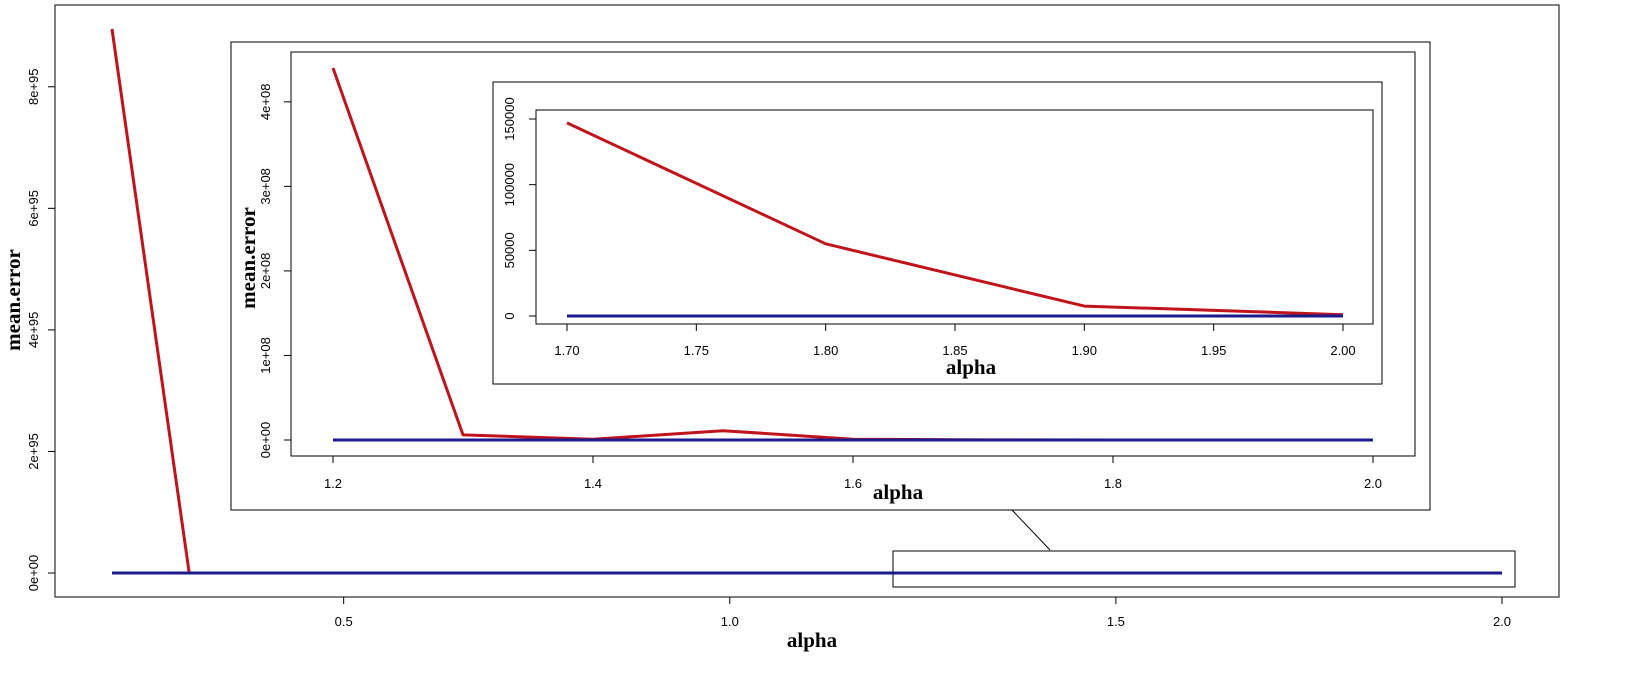 The height and width of the screenshot is (689, 1649). I want to click on x-tick-label: 1.4, so click(593, 483).